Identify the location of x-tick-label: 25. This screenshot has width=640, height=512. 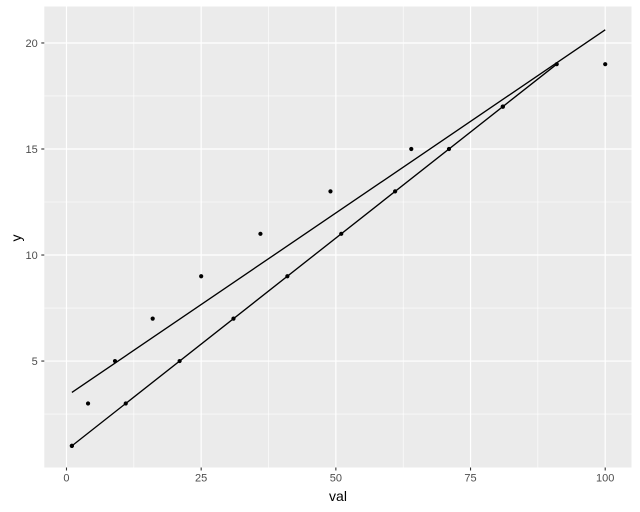
(201, 479).